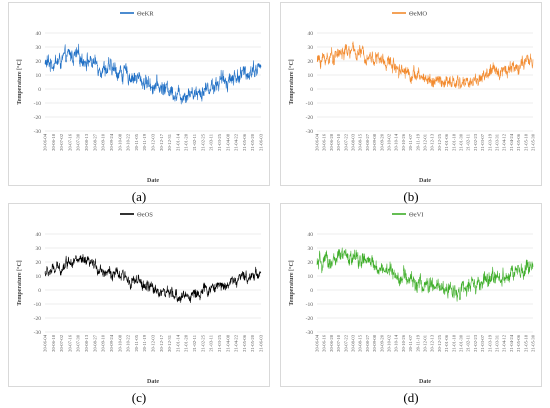  What do you see at coordinates (119, 142) in the screenshot?
I see `x-tick-label: 20-10-08` at bounding box center [119, 142].